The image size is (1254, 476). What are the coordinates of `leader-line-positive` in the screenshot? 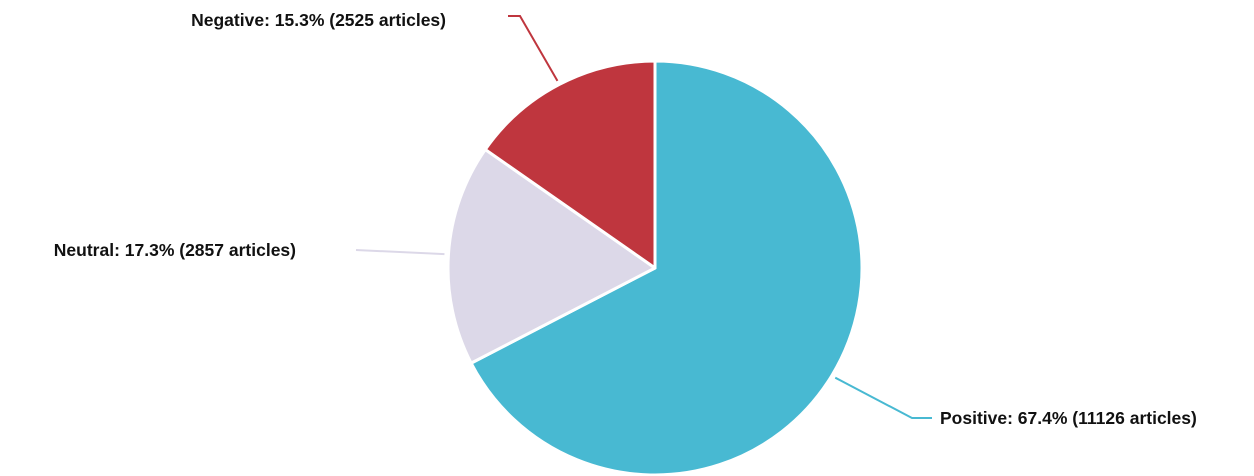 It's located at (883, 397).